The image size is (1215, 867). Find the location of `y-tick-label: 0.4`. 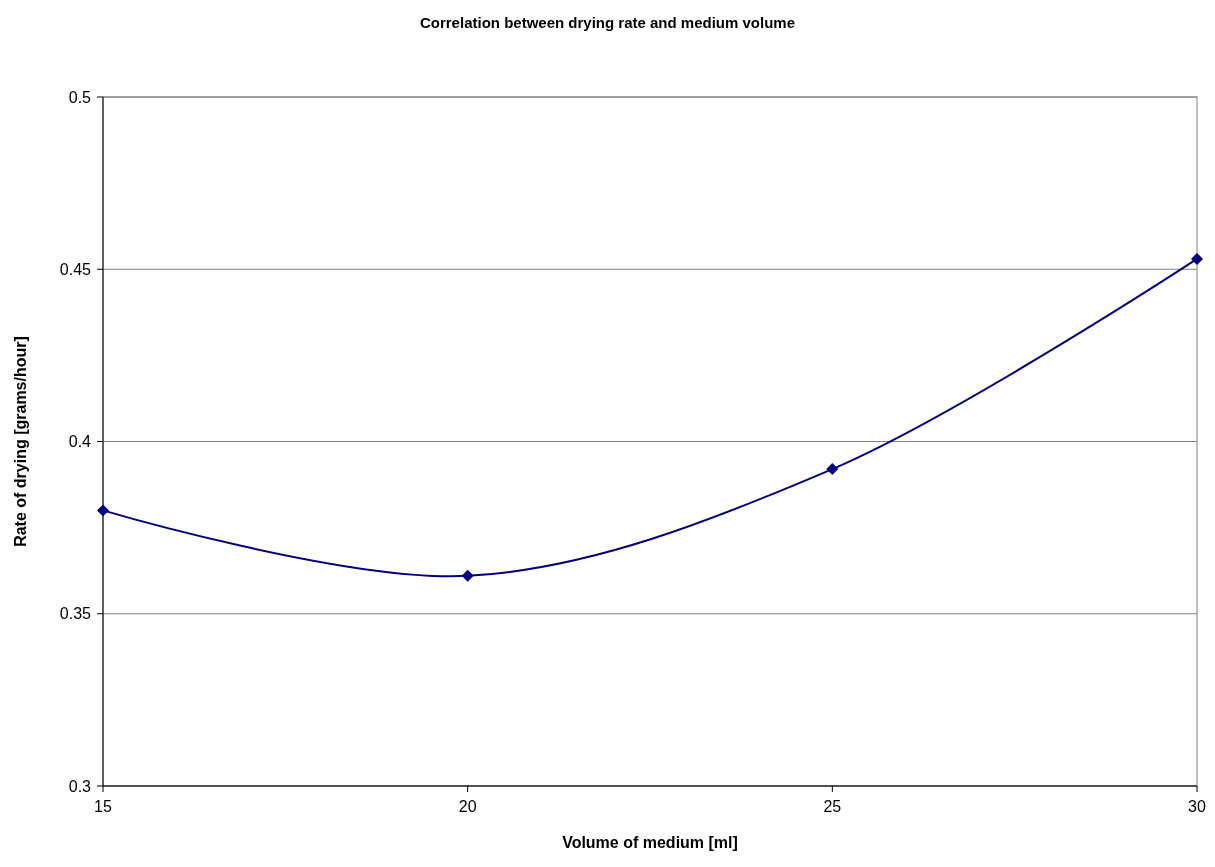

y-tick-label: 0.4 is located at coordinates (80, 442).